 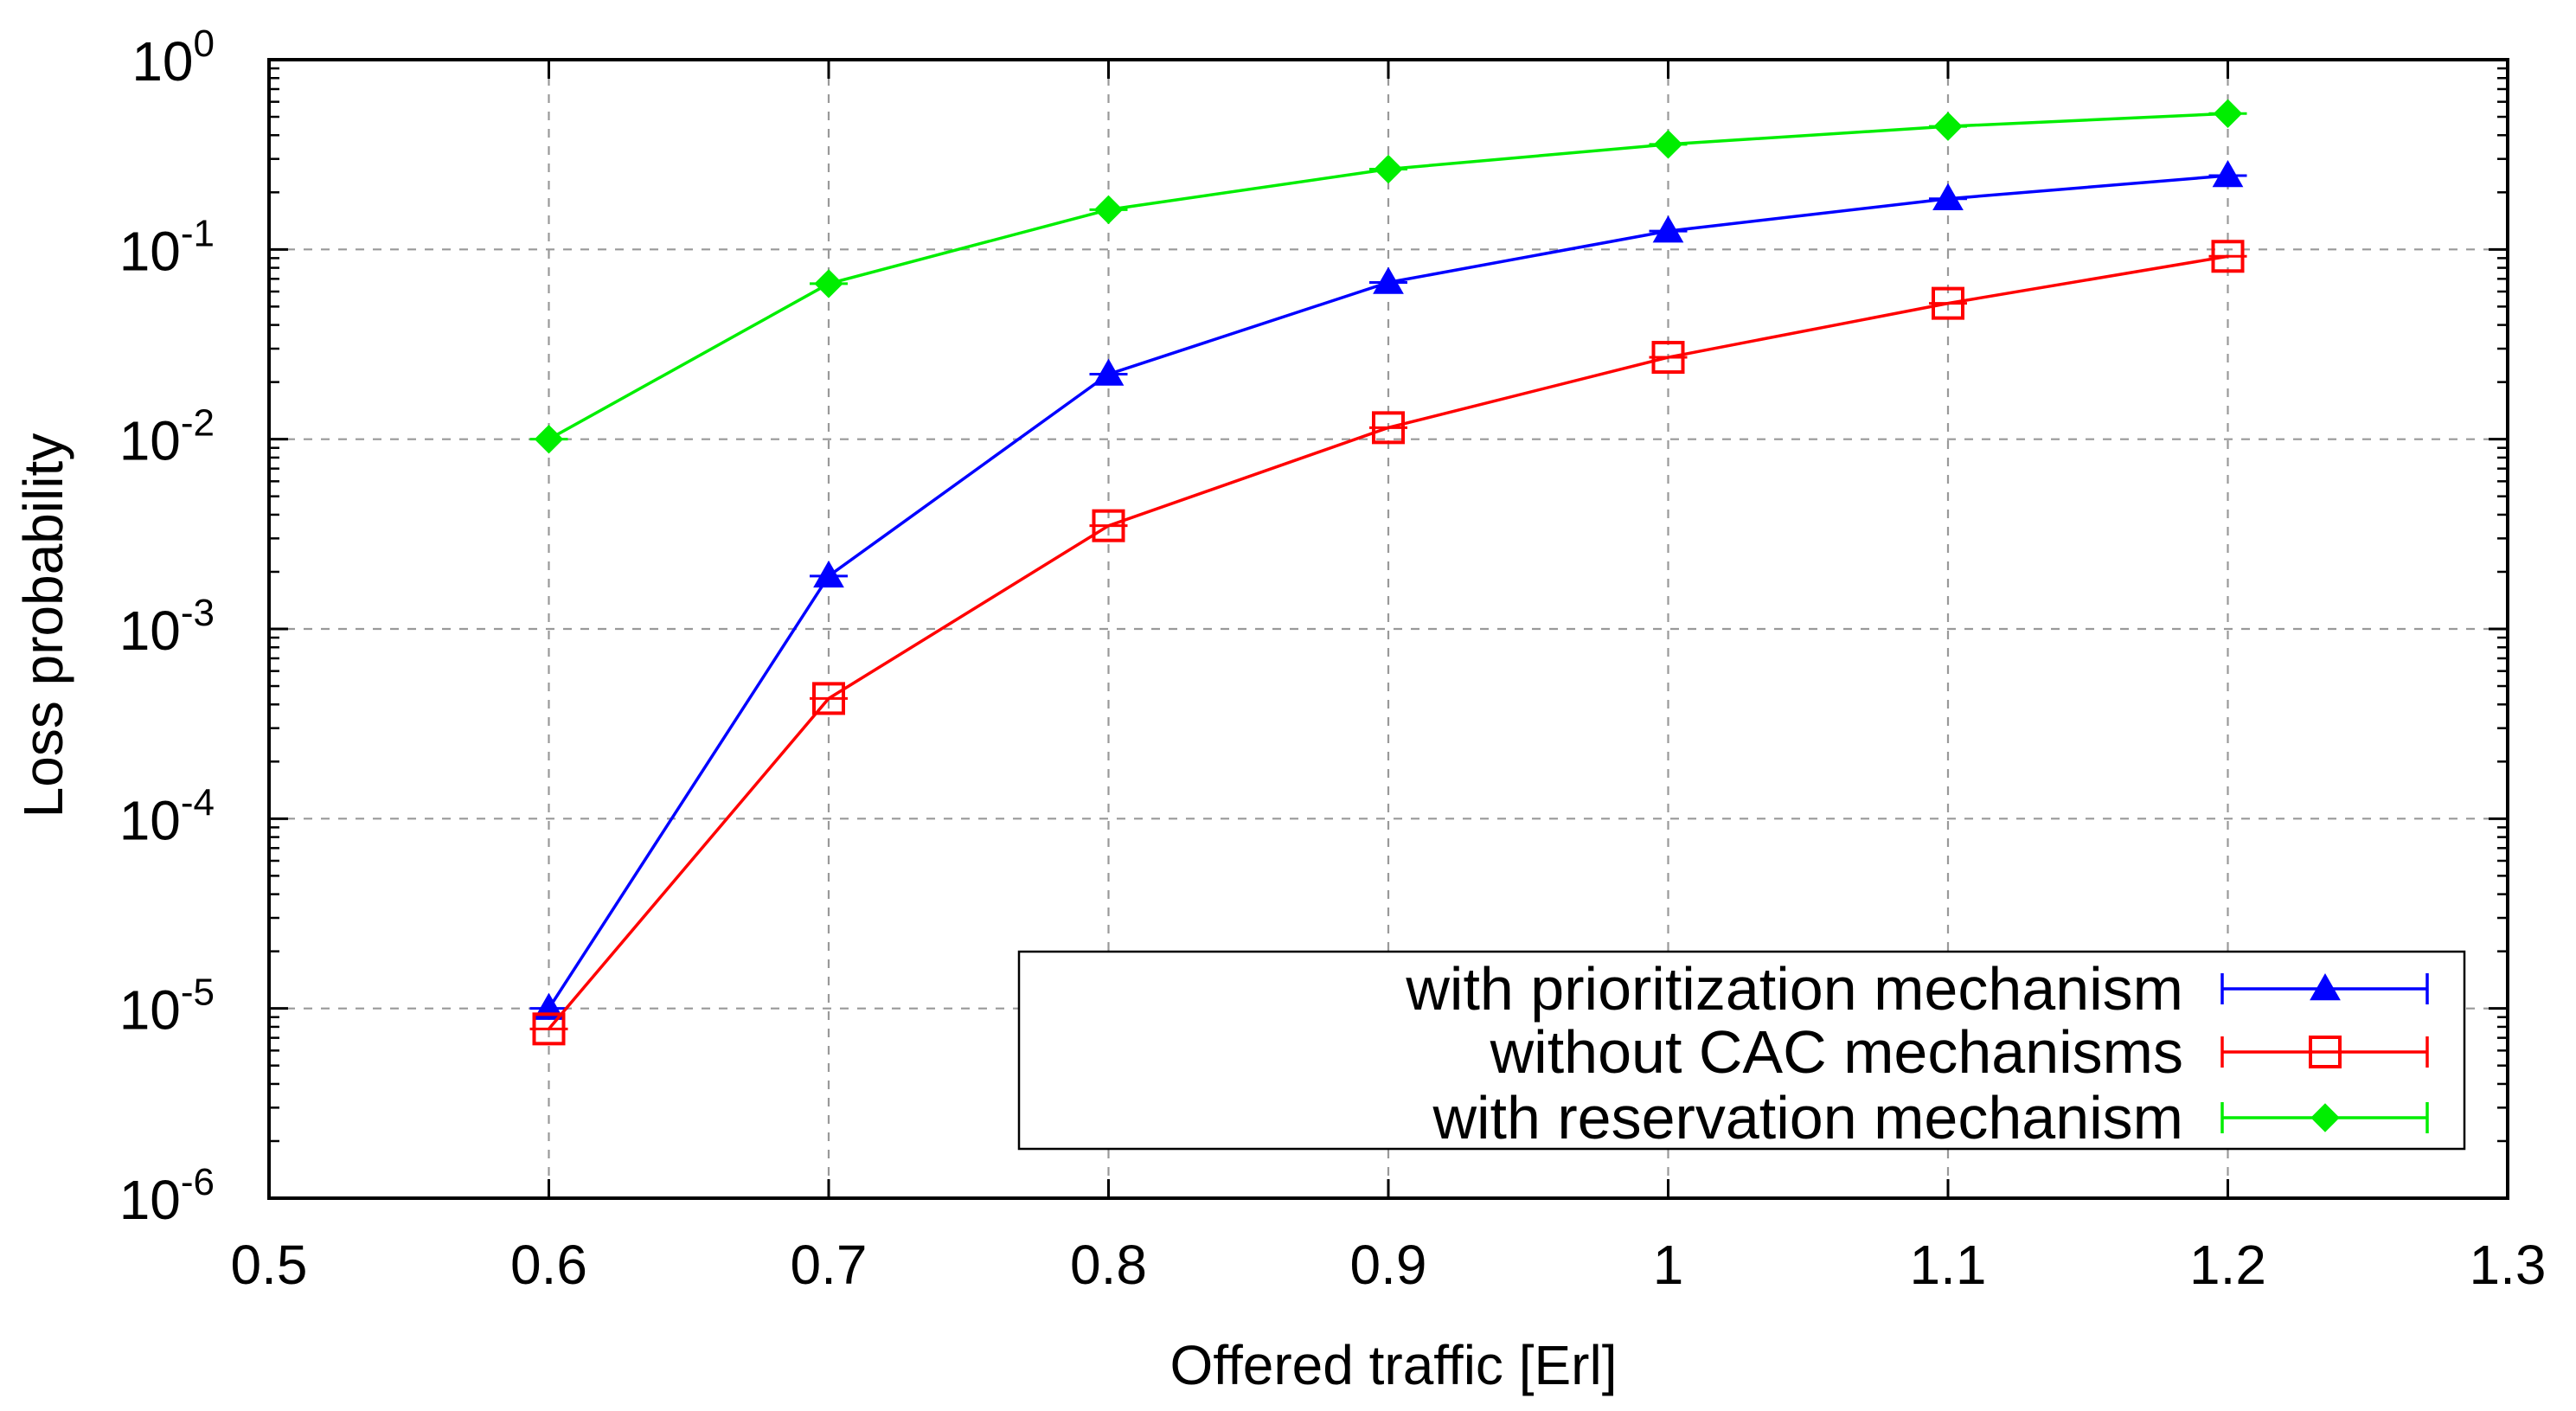 What do you see at coordinates (1837, 1052) in the screenshot?
I see `legend-label: without CAC mechanisms` at bounding box center [1837, 1052].